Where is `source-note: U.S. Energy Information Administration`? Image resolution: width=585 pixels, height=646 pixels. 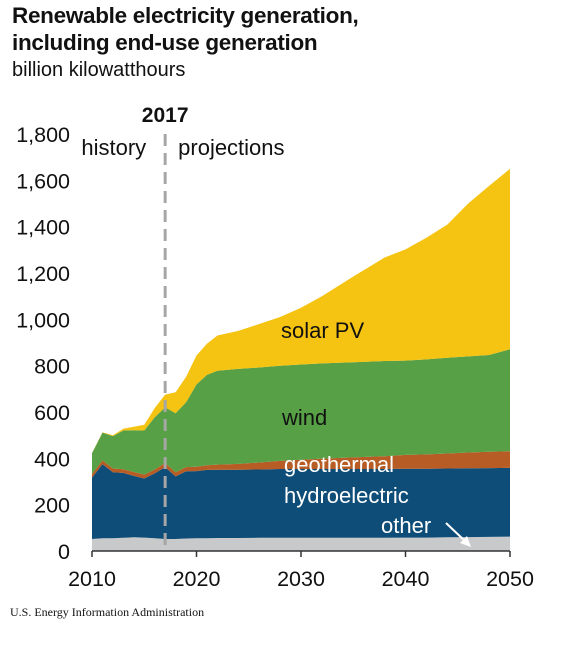 source-note: U.S. Energy Information Administration is located at coordinates (107, 612).